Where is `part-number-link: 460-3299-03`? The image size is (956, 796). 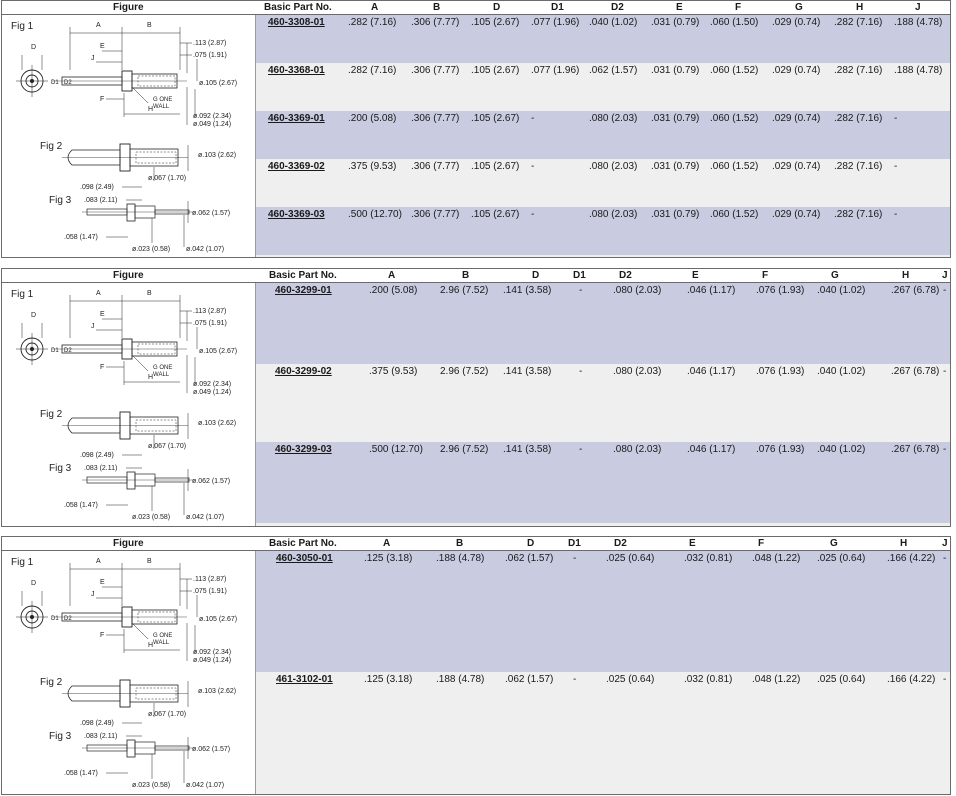
part-number-link: 460-3299-03 is located at coordinates (303, 449).